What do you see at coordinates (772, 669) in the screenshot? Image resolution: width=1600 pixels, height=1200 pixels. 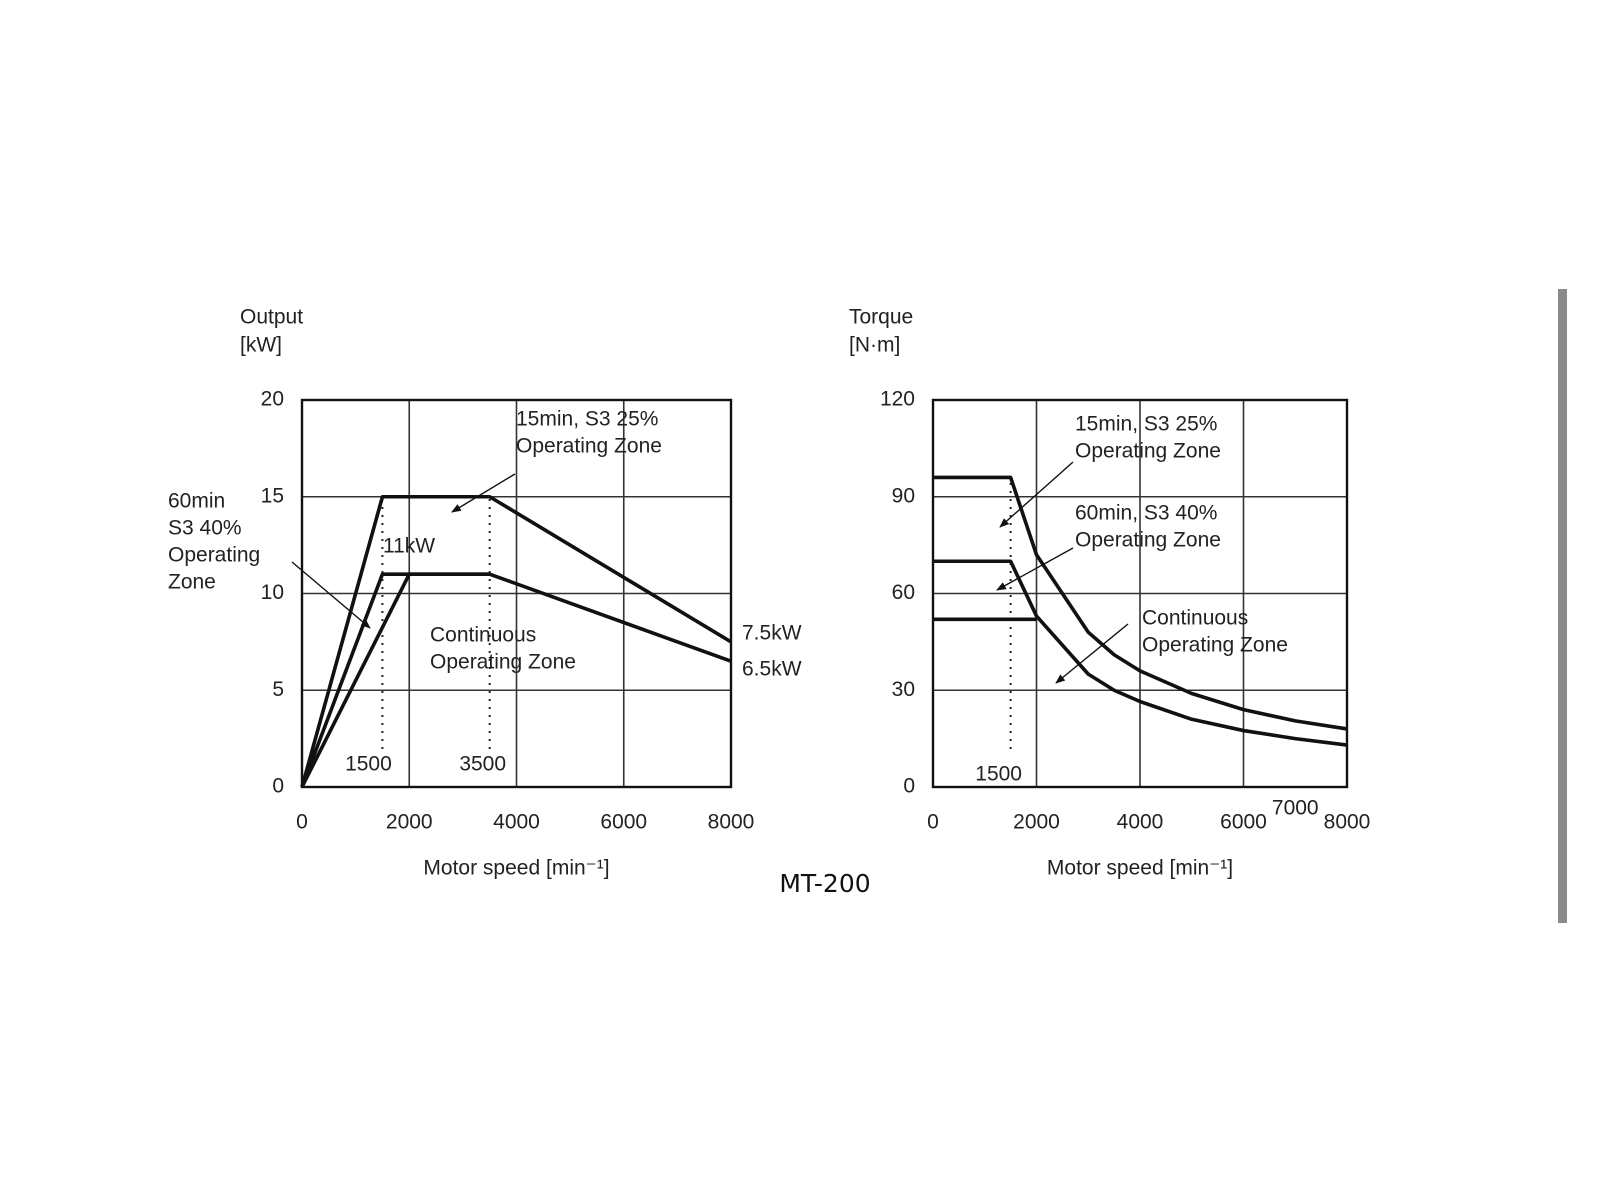 I see `annotation: 6.5kW` at bounding box center [772, 669].